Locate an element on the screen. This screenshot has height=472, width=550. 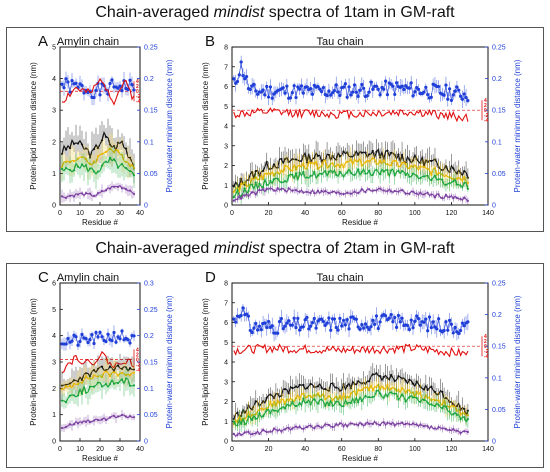
y-tick-label: 0 is located at coordinates (54, 442).